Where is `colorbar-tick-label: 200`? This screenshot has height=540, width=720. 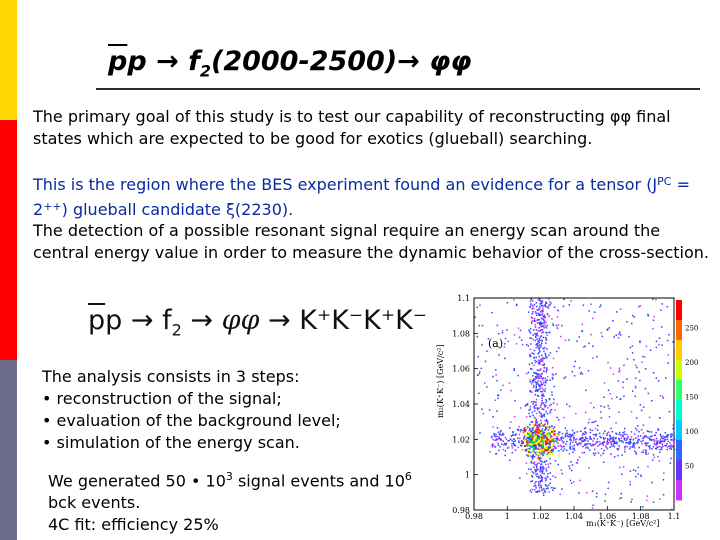 colorbar-tick-label: 200 is located at coordinates (691, 363).